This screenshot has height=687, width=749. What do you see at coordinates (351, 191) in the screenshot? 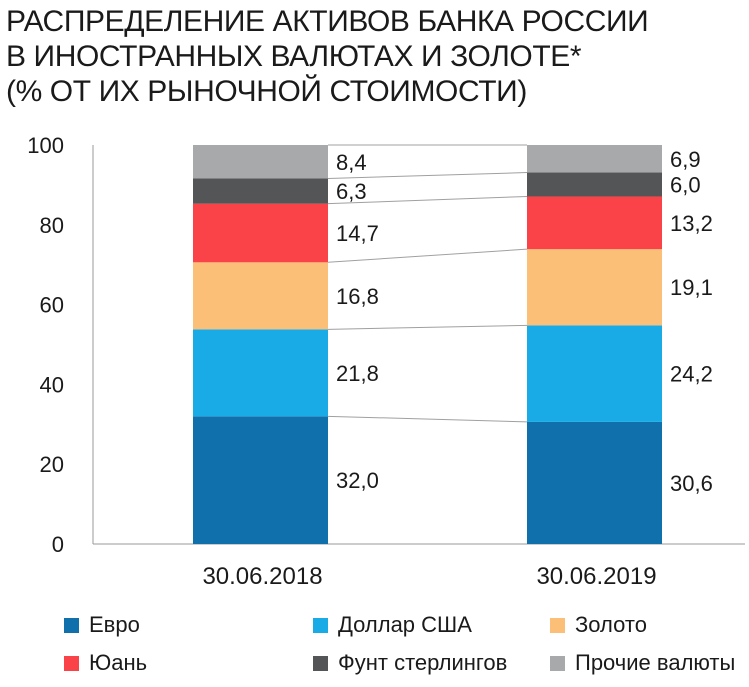
I see `data-label: 6,3` at bounding box center [351, 191].